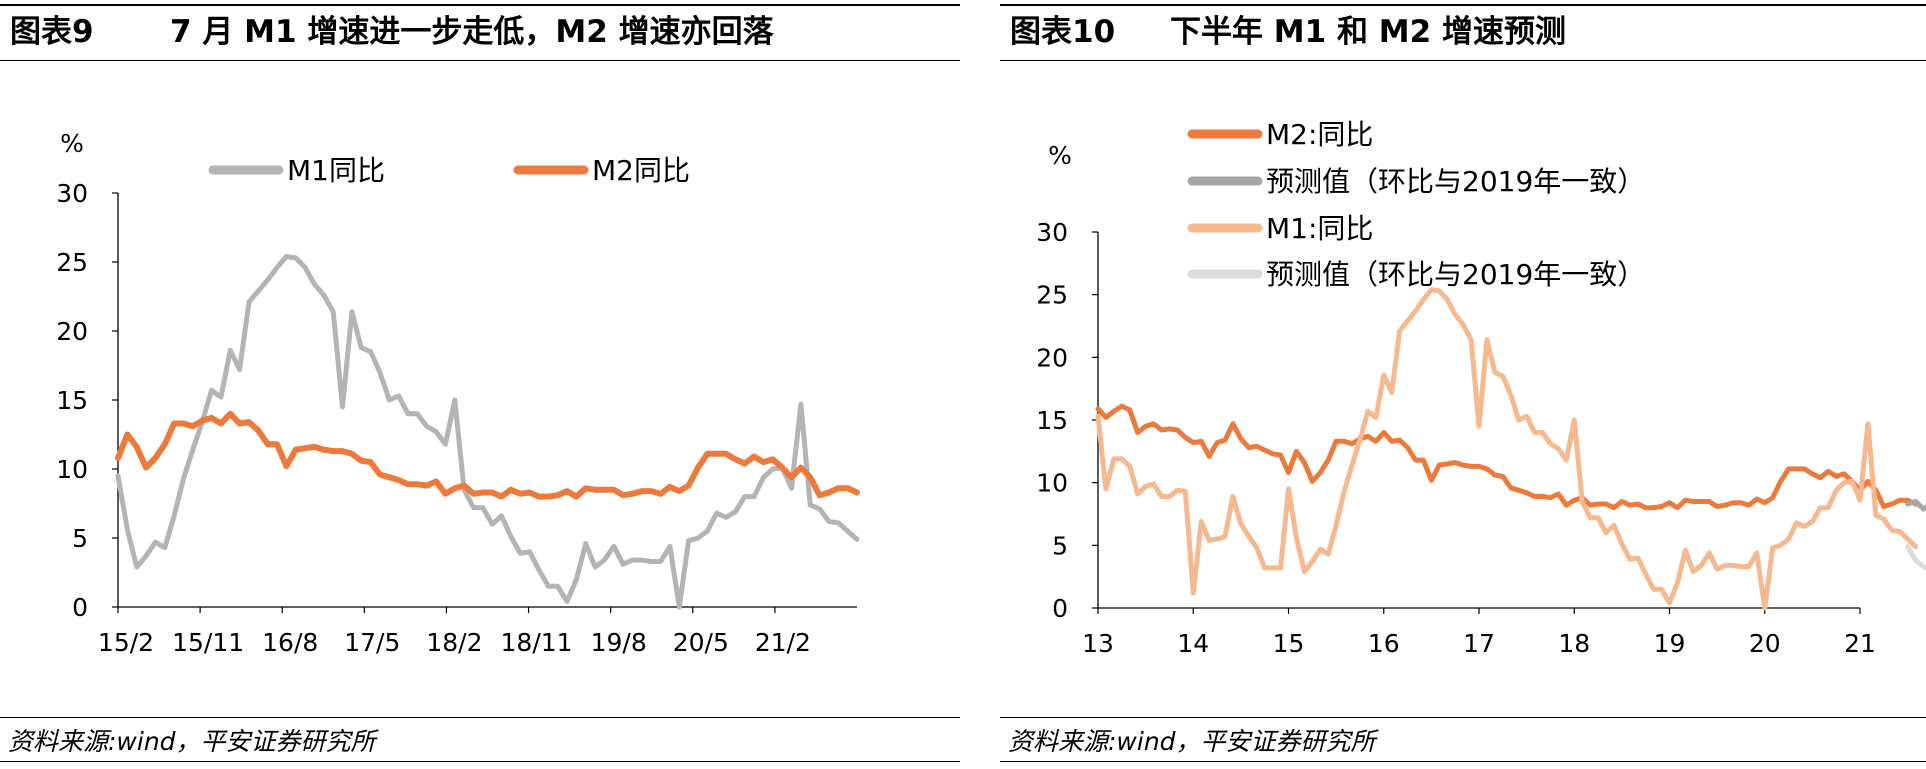 The width and height of the screenshot is (1926, 769). I want to click on legend-label: M2:同比, so click(1319, 134).